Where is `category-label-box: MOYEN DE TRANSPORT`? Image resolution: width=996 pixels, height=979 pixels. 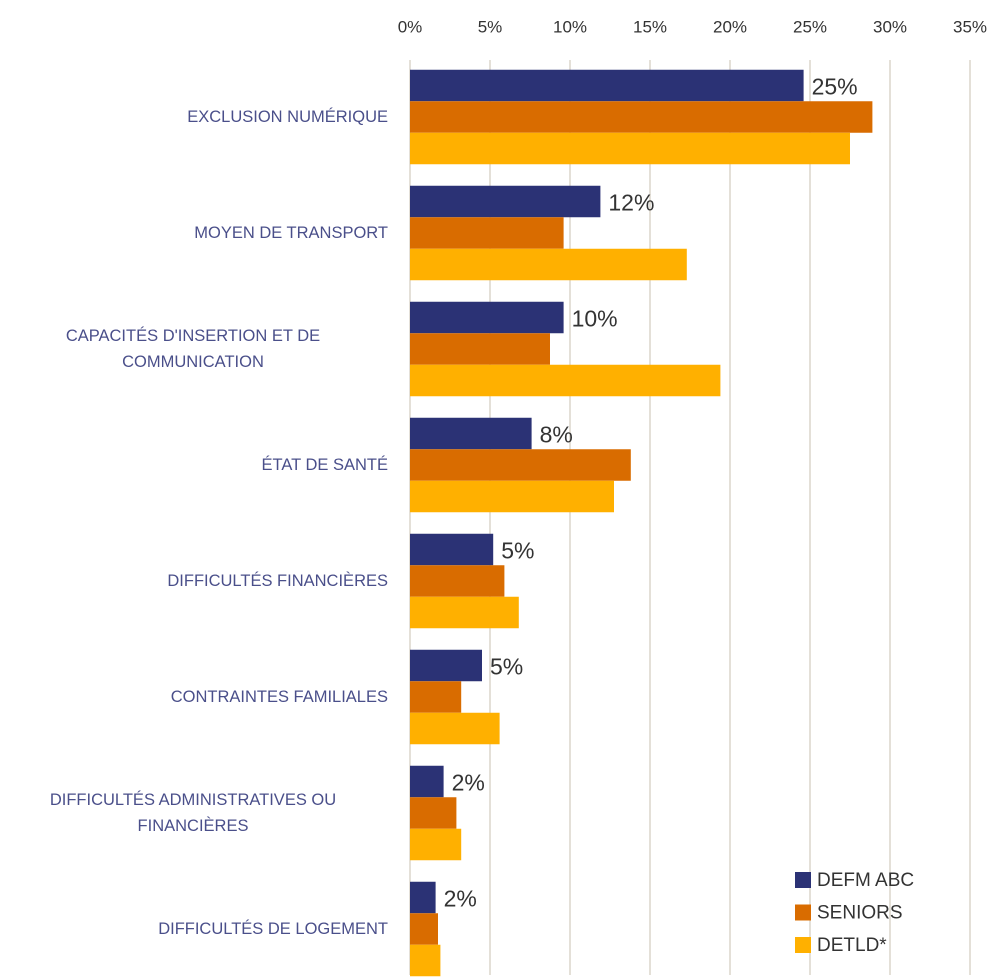
category-label-box: MOYEN DE TRANSPORT is located at coordinates (194, 233).